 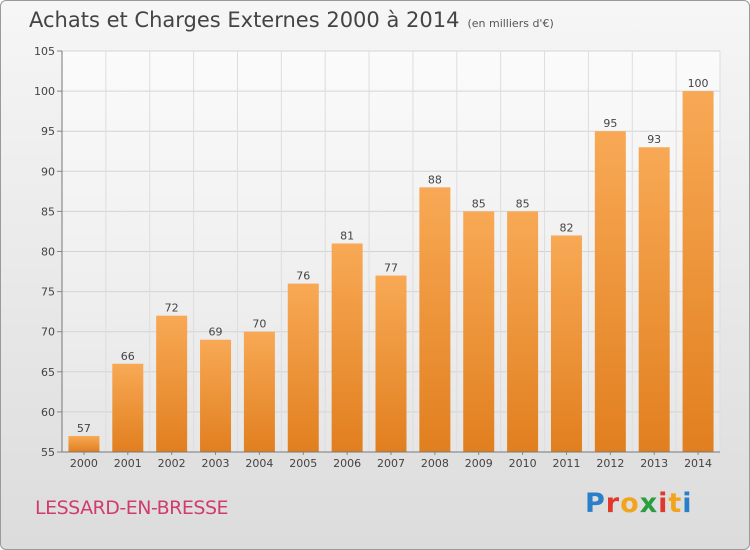 I want to click on x-tick-label: 2006, so click(x=347, y=463).